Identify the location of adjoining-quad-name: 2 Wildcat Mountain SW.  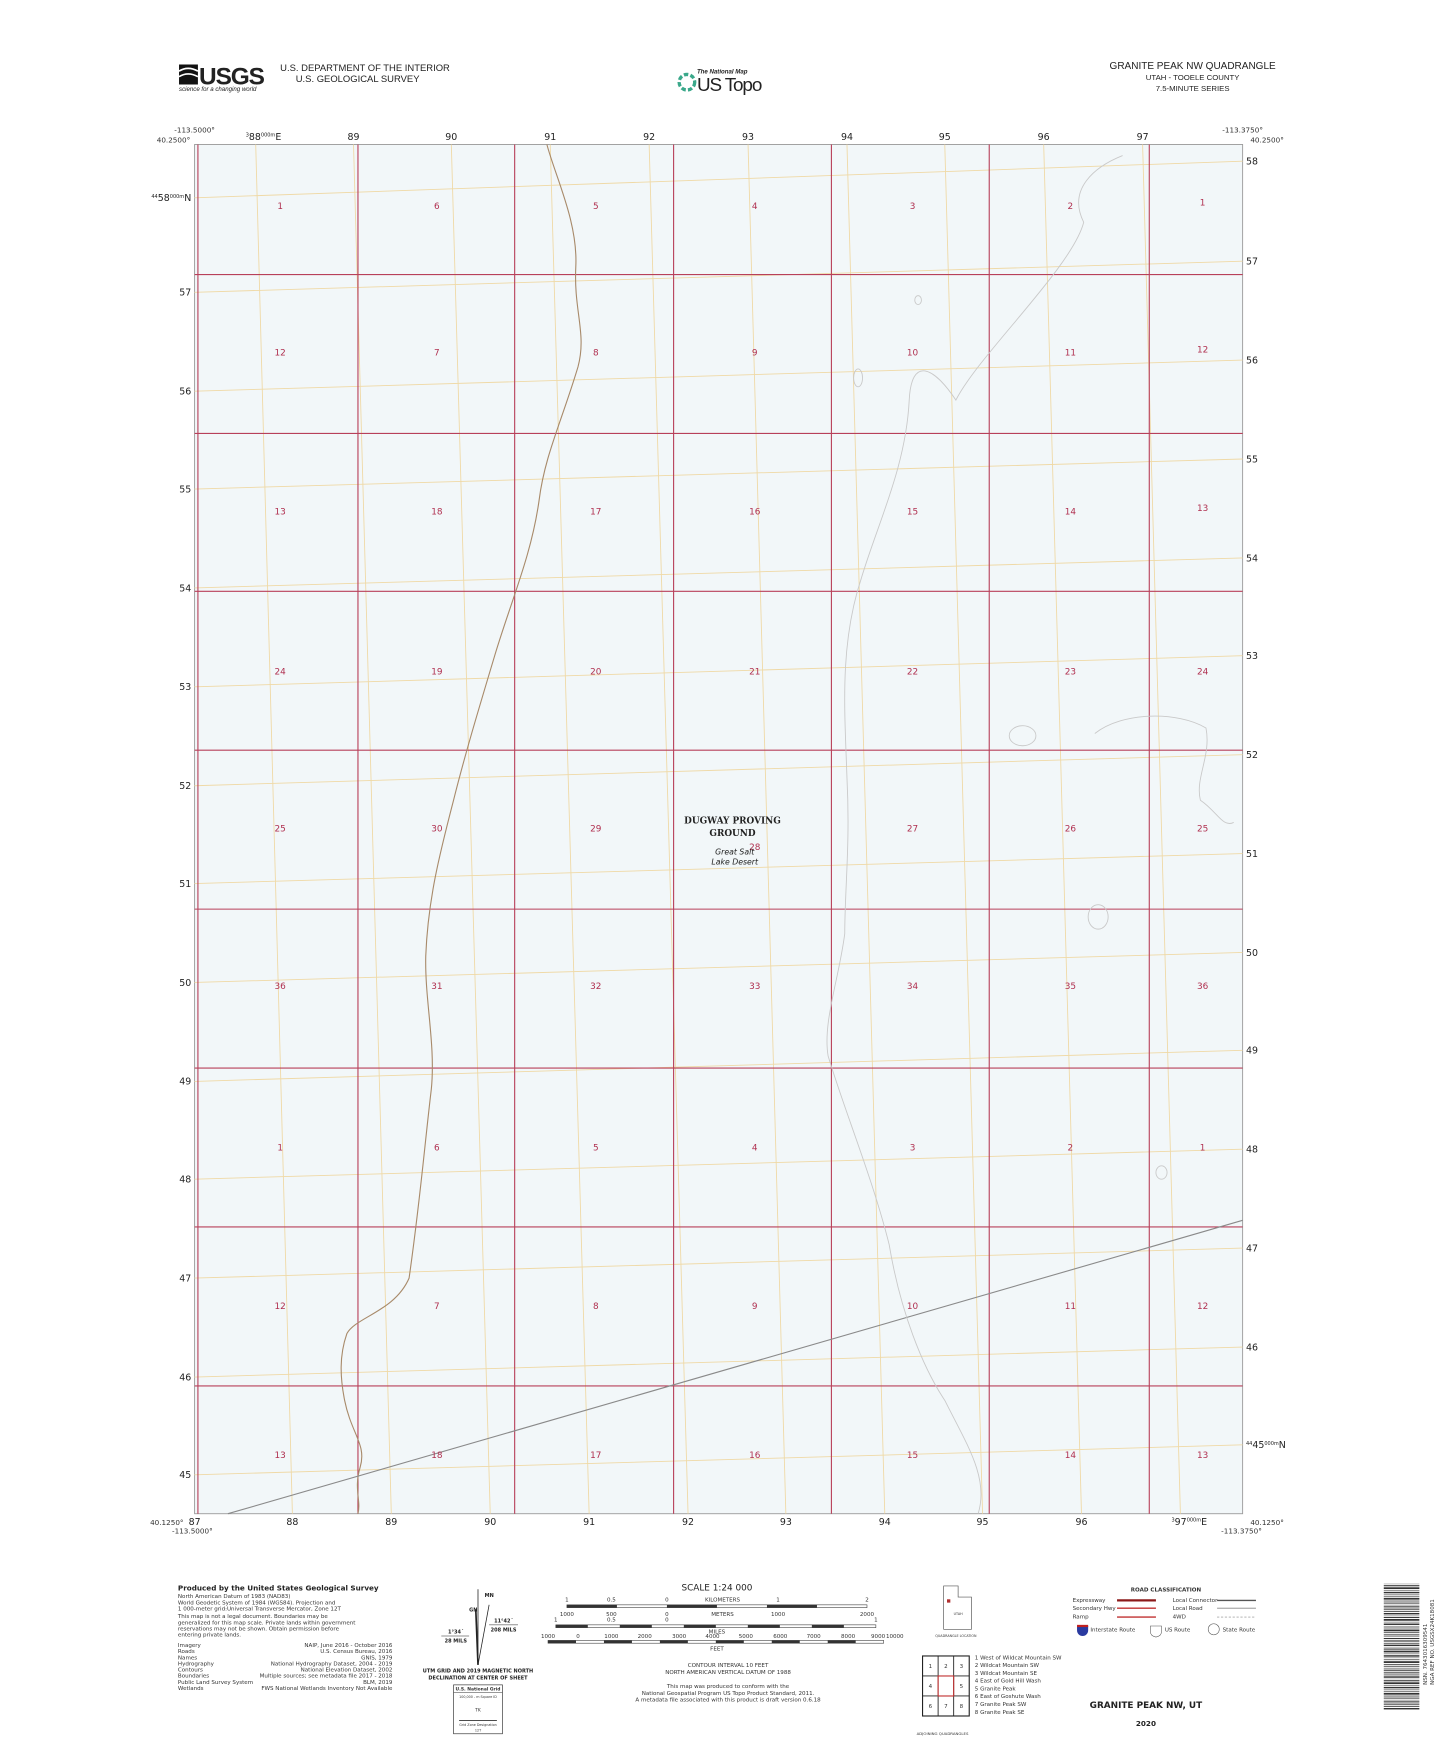
(1007, 1666).